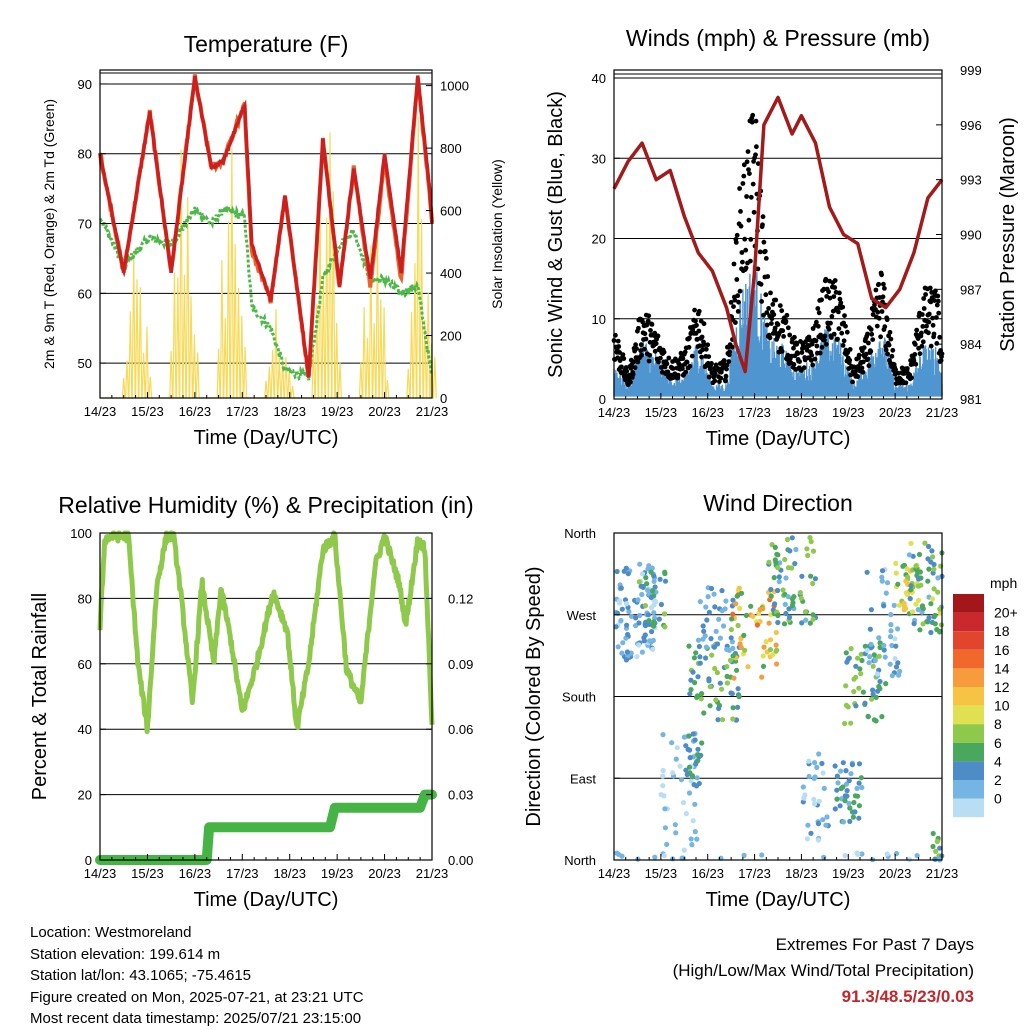 This screenshot has height=1030, width=1024. What do you see at coordinates (454, 86) in the screenshot?
I see `y2-tick-label: 1000` at bounding box center [454, 86].